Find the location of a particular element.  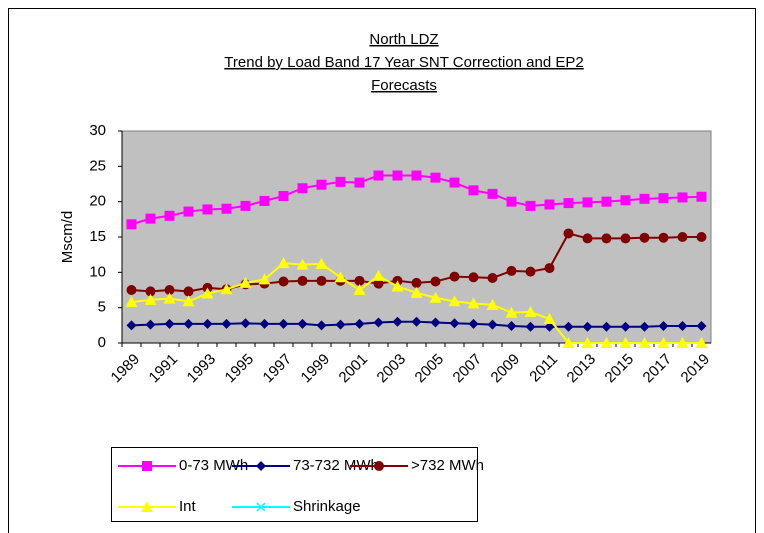

legend-label: 73-732 MWh is located at coordinates (336, 465).